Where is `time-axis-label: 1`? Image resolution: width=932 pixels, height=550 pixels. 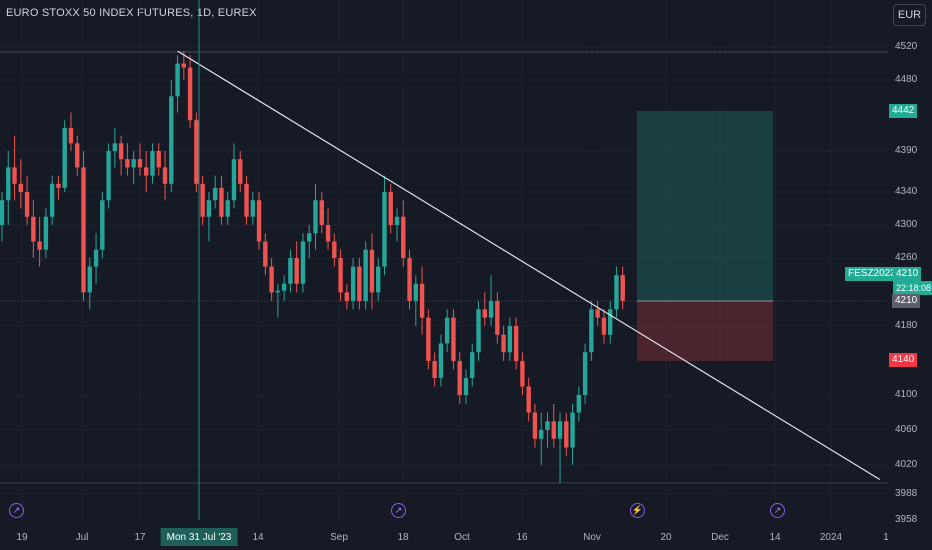
time-axis-label: 1 is located at coordinates (886, 537).